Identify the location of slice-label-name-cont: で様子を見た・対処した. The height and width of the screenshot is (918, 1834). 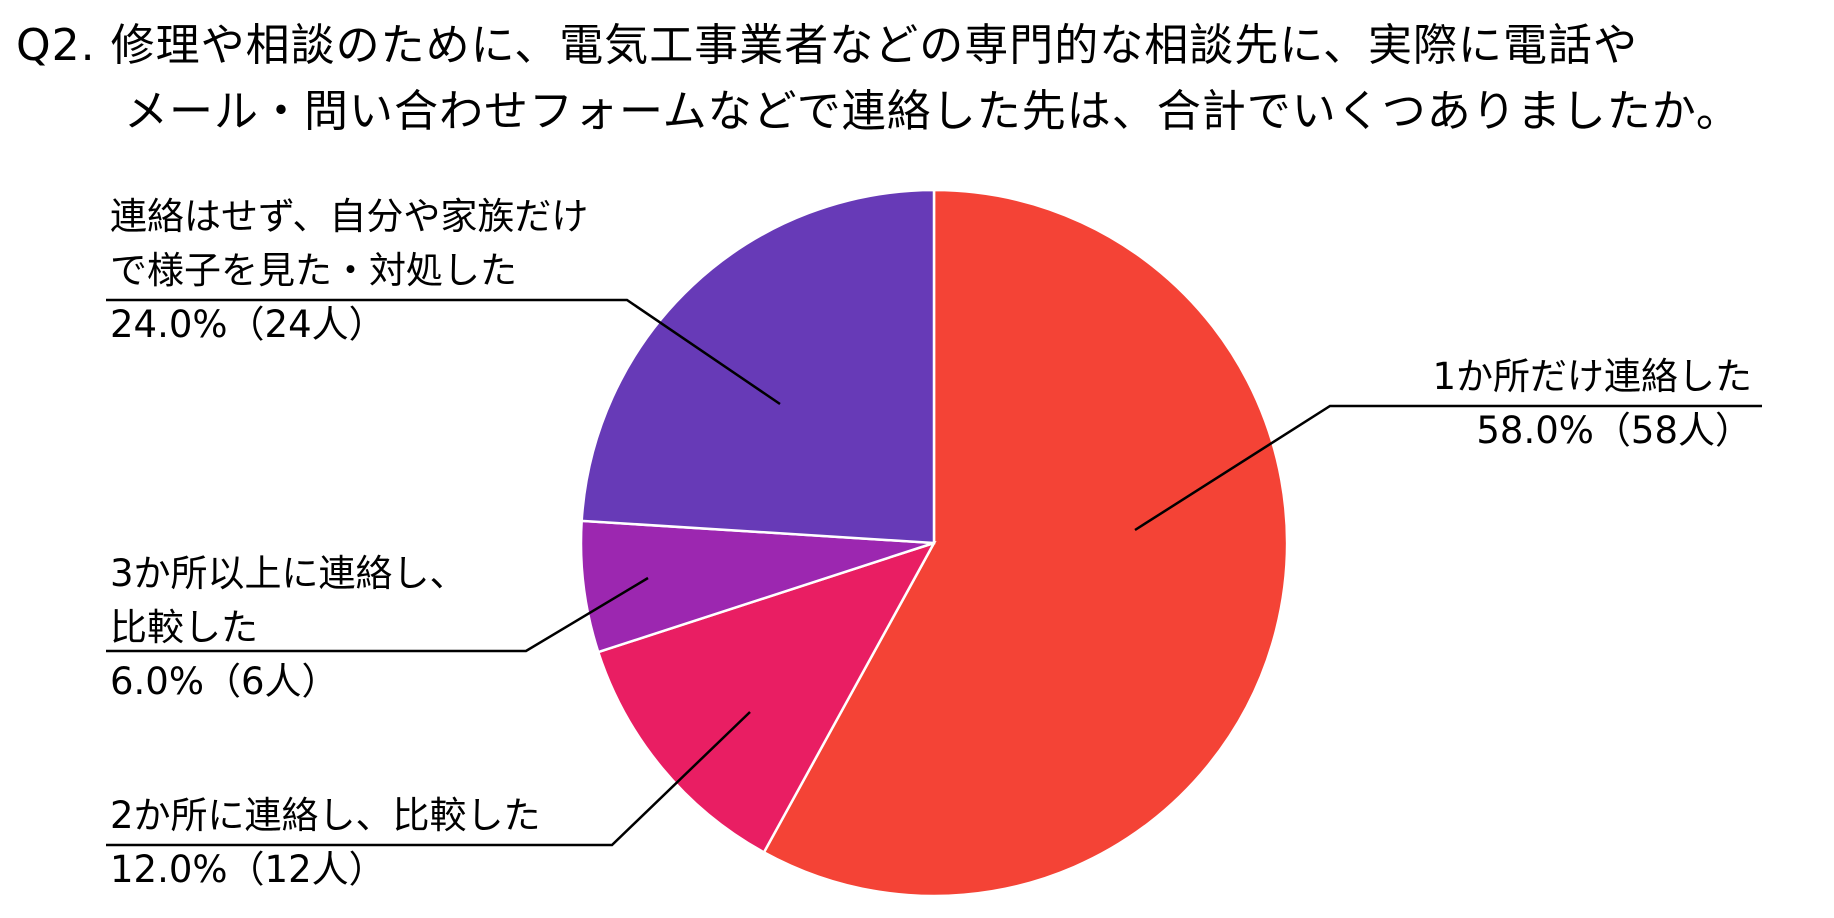
(313, 270).